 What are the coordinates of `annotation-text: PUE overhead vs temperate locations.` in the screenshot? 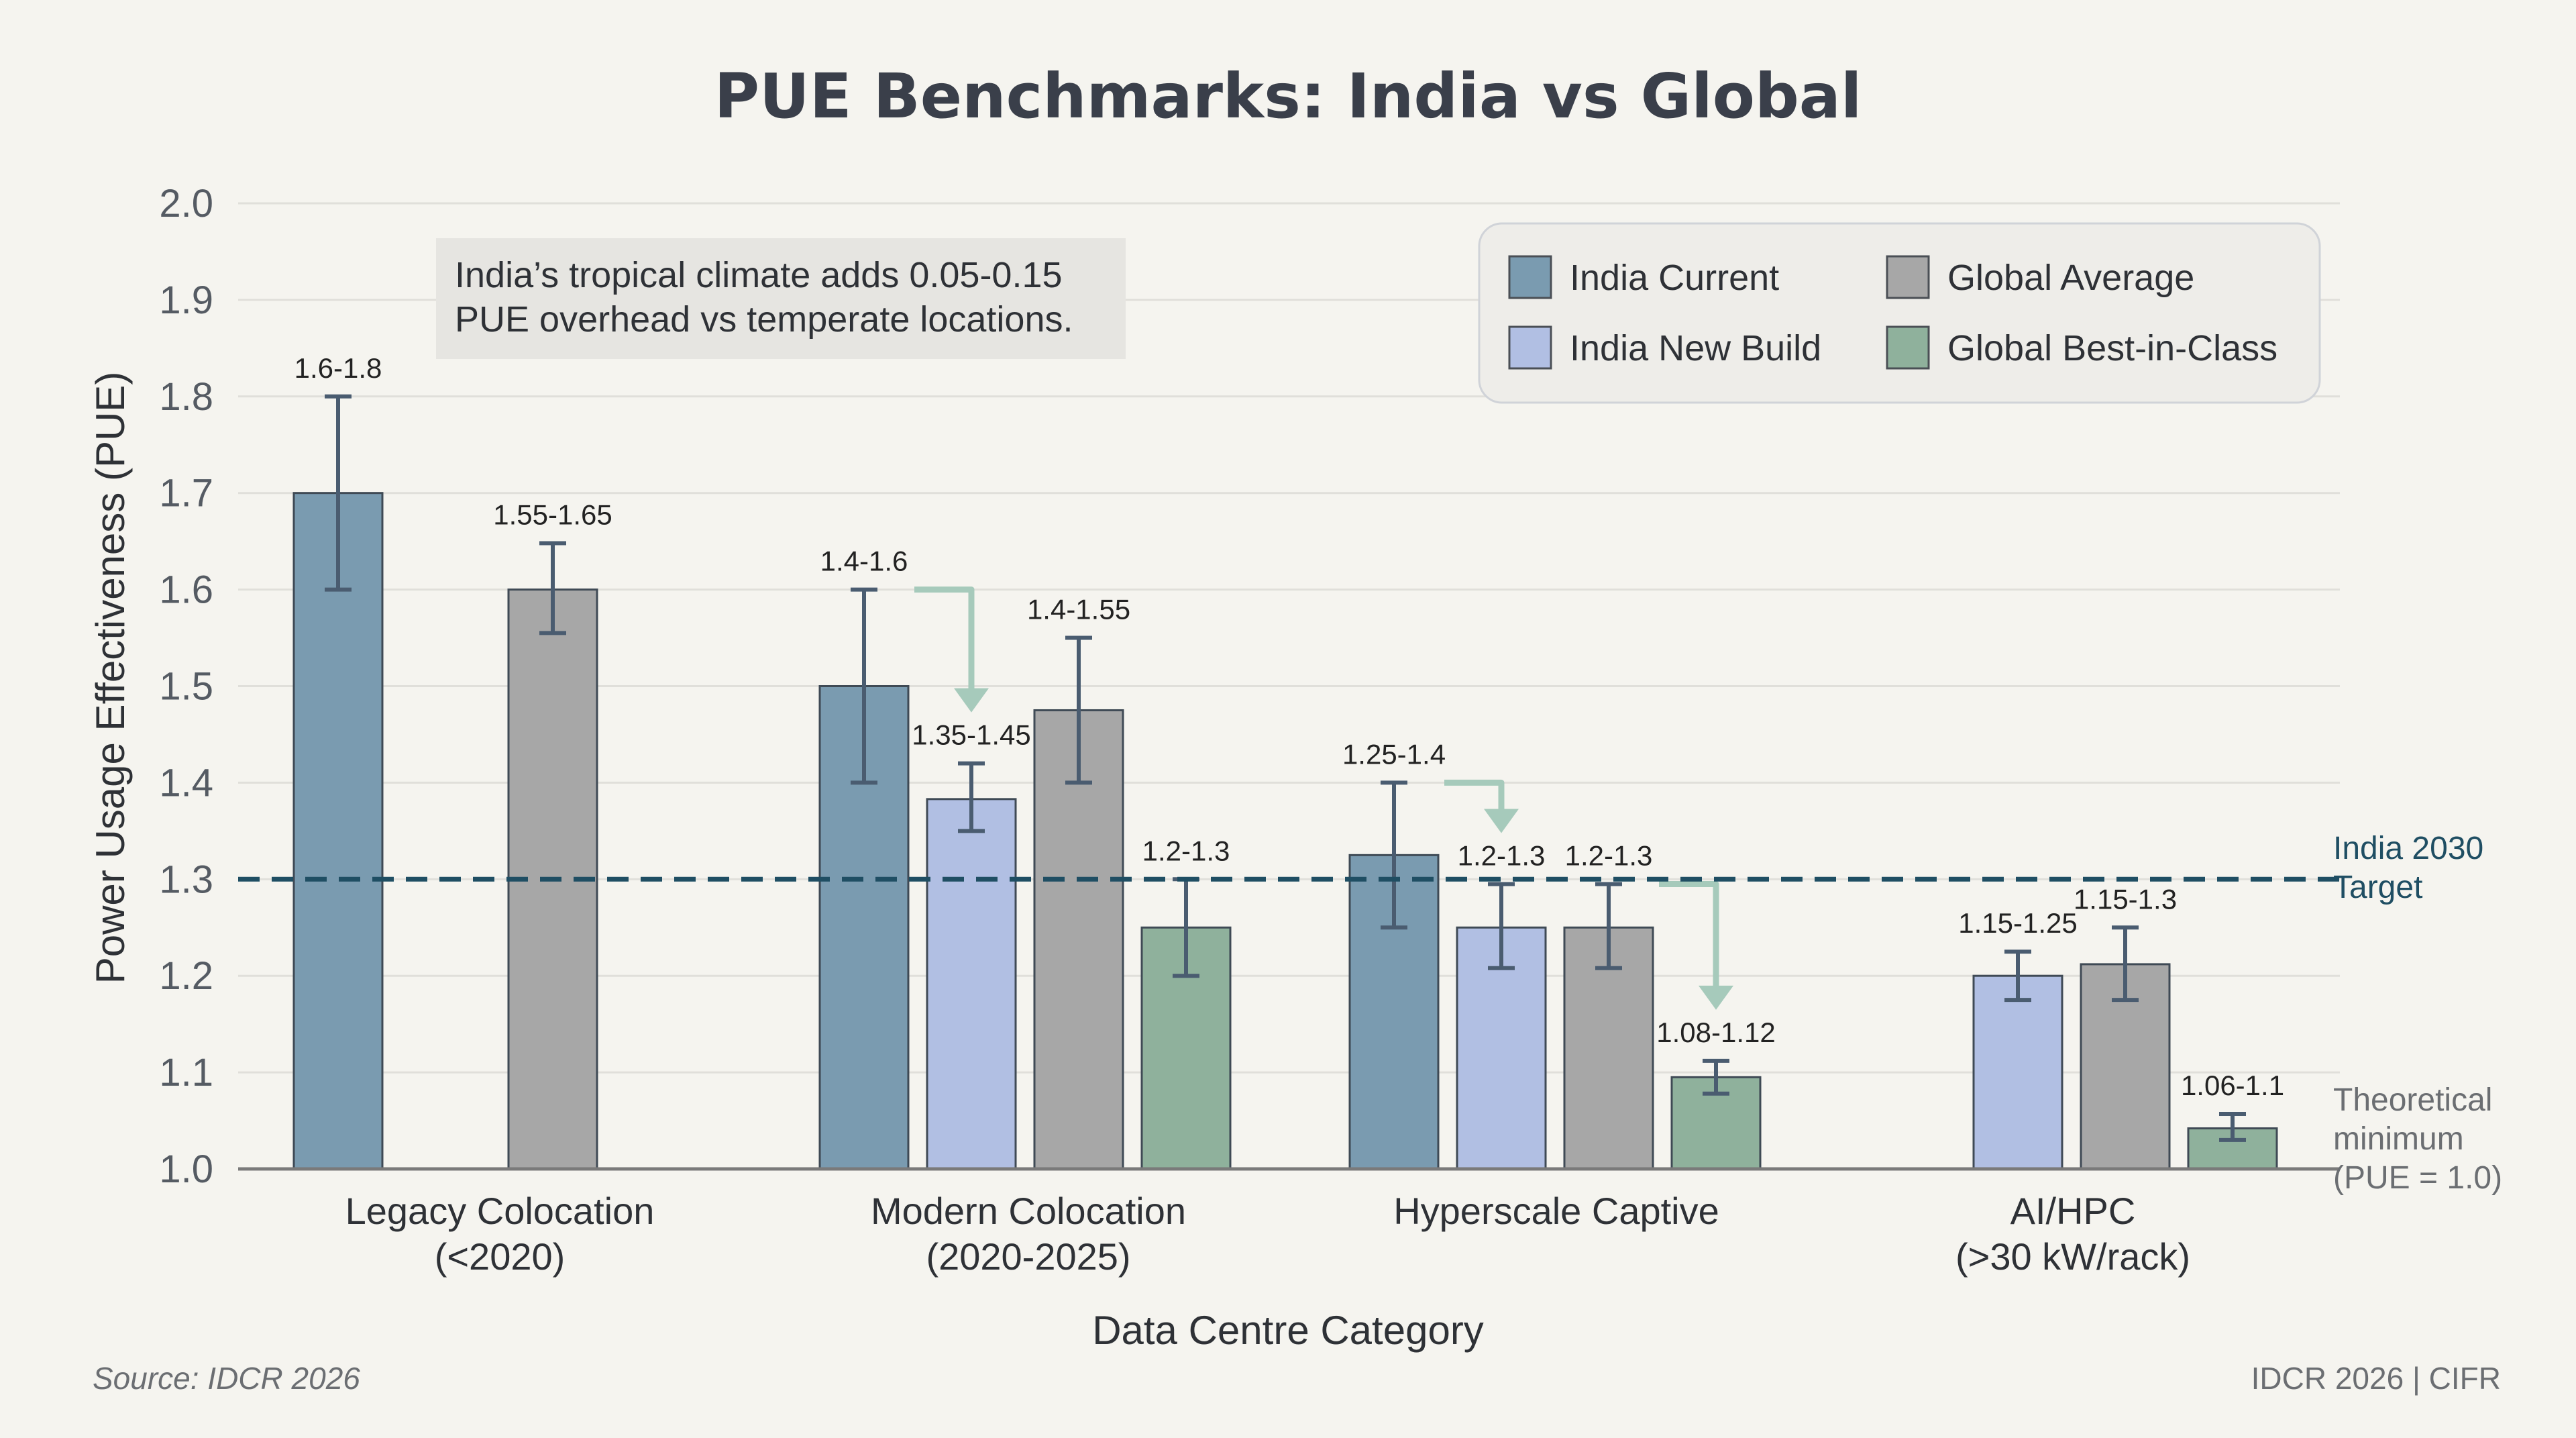 It's located at (764, 320).